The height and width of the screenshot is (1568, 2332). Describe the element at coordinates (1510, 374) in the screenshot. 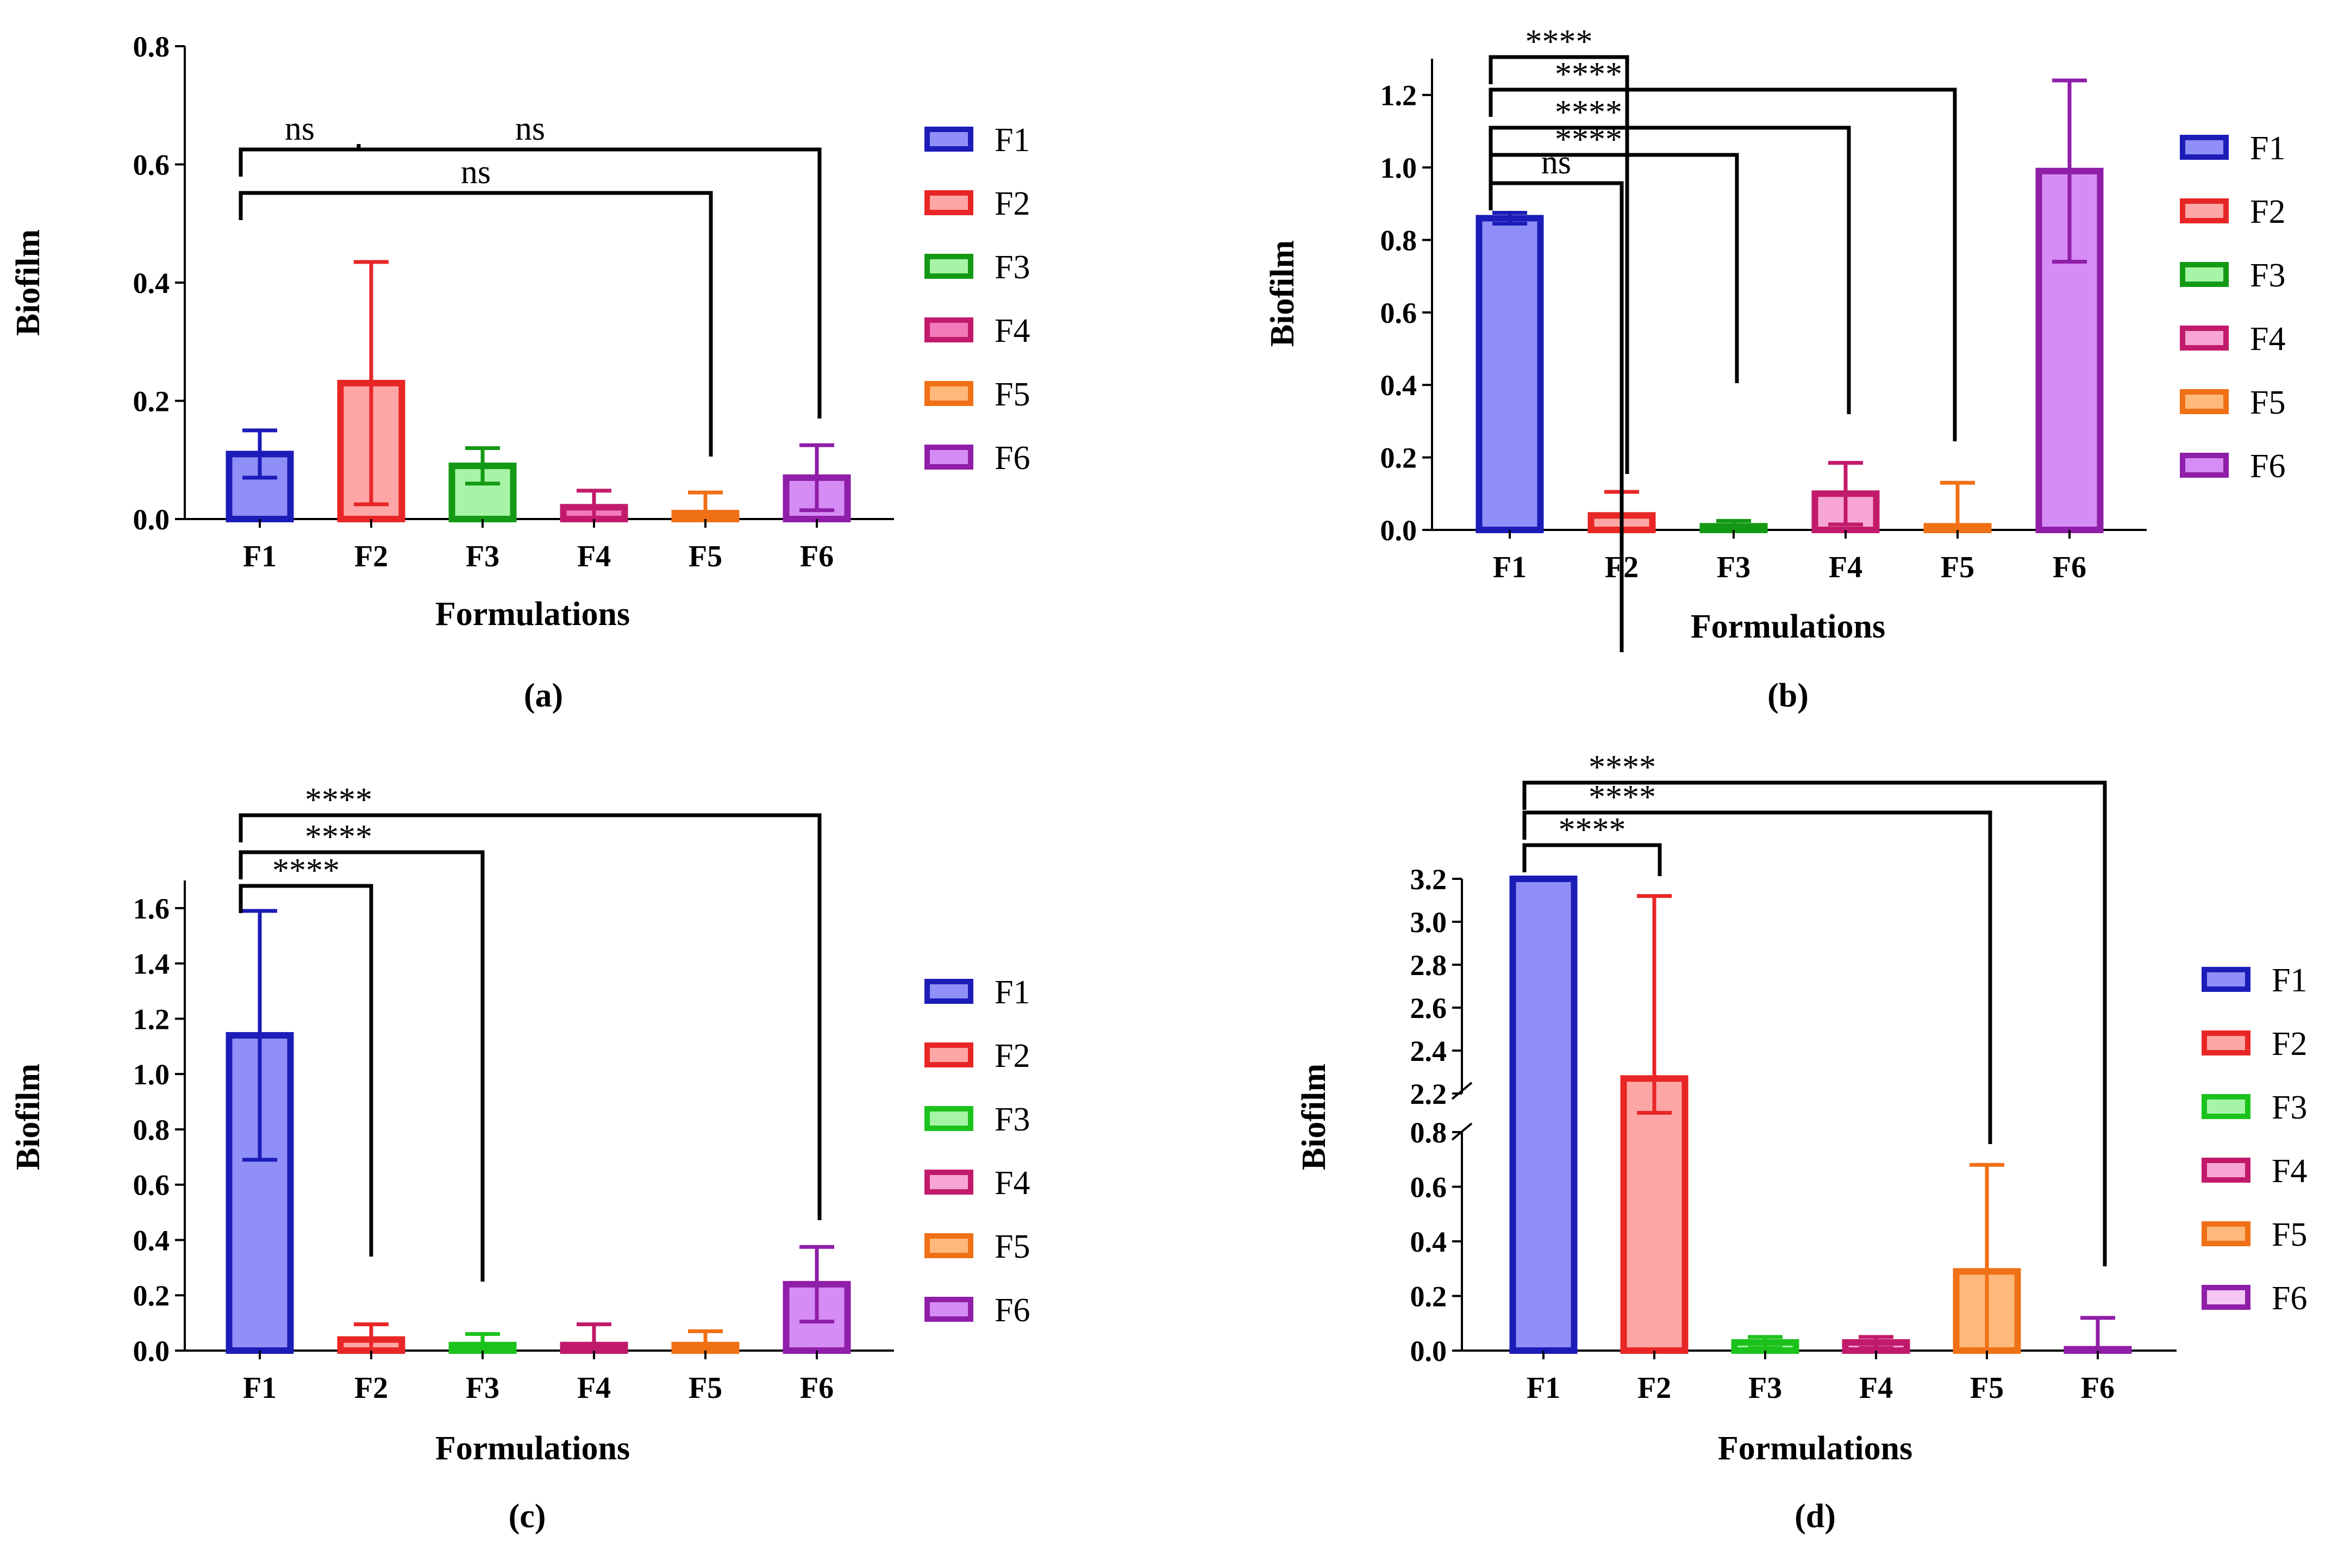

I see `bar-F1` at that location.